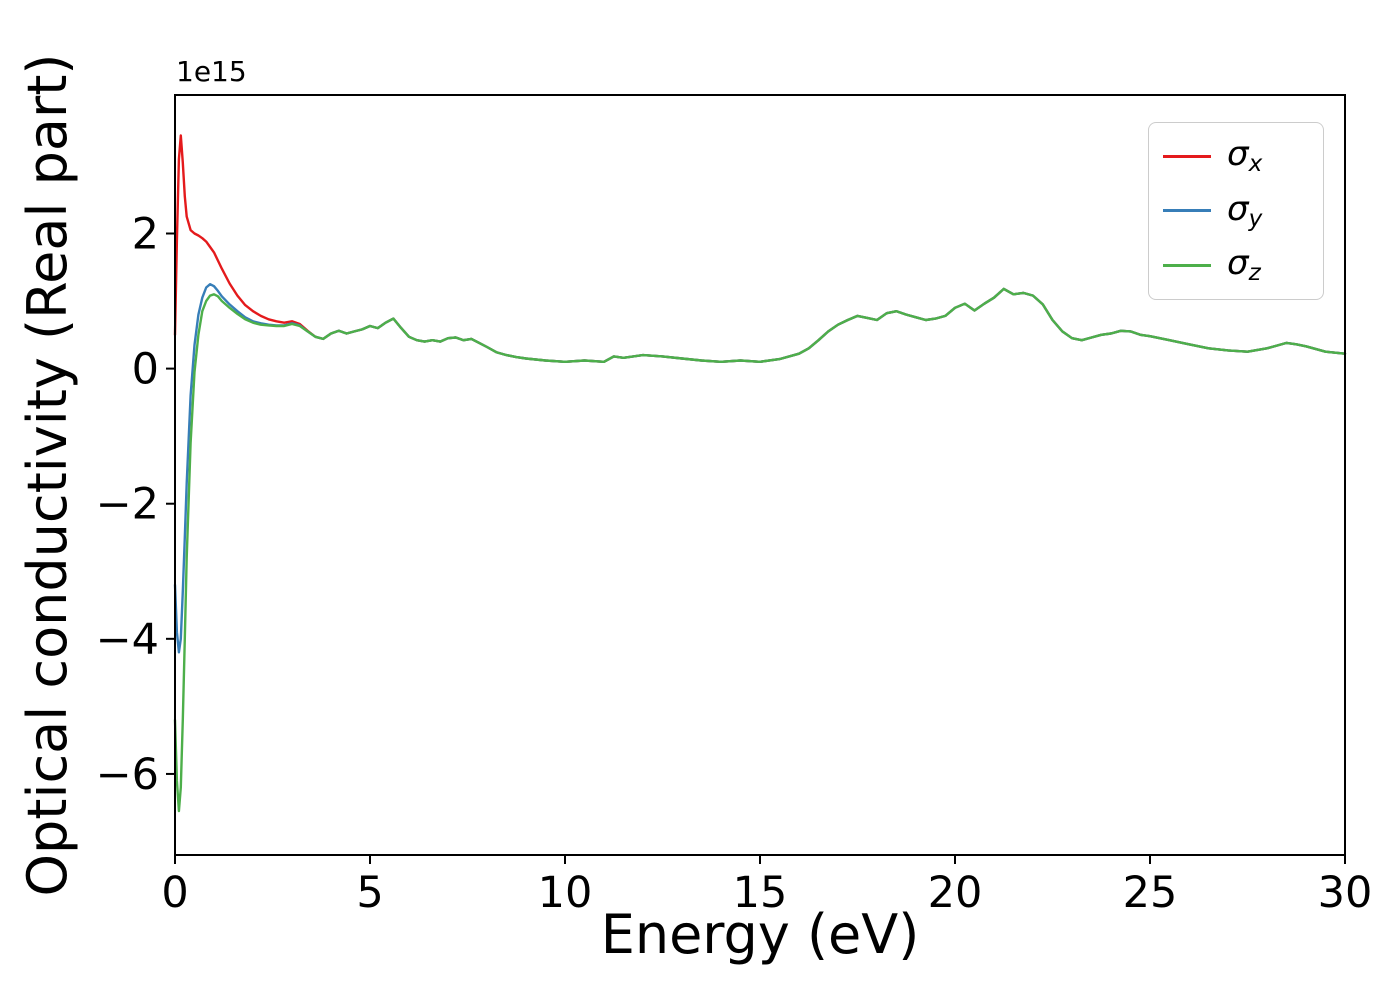 Image resolution: width=1400 pixels, height=1000 pixels. What do you see at coordinates (565, 893) in the screenshot?
I see `x-tick-label: 10` at bounding box center [565, 893].